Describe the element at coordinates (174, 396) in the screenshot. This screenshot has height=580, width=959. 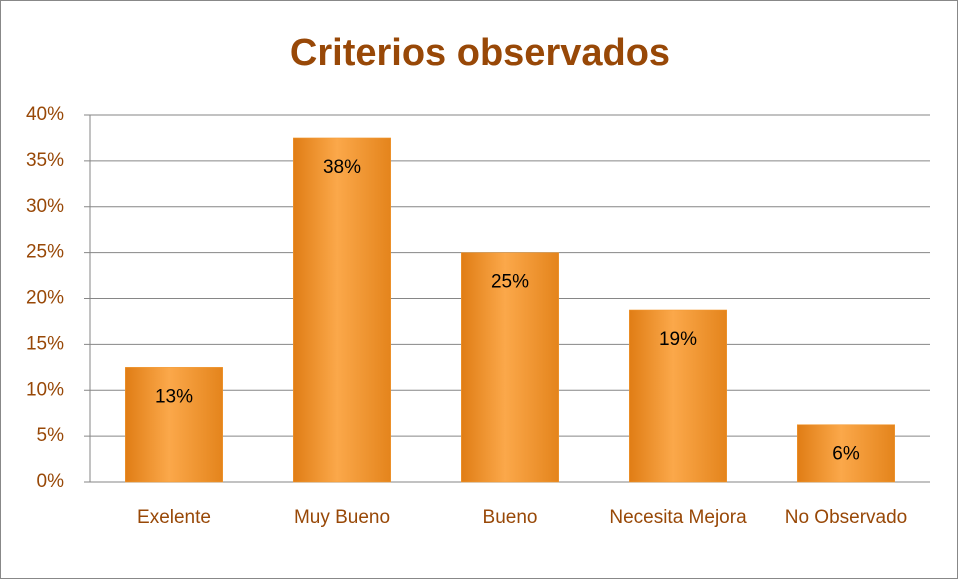
I see `data-label: 13%` at that location.